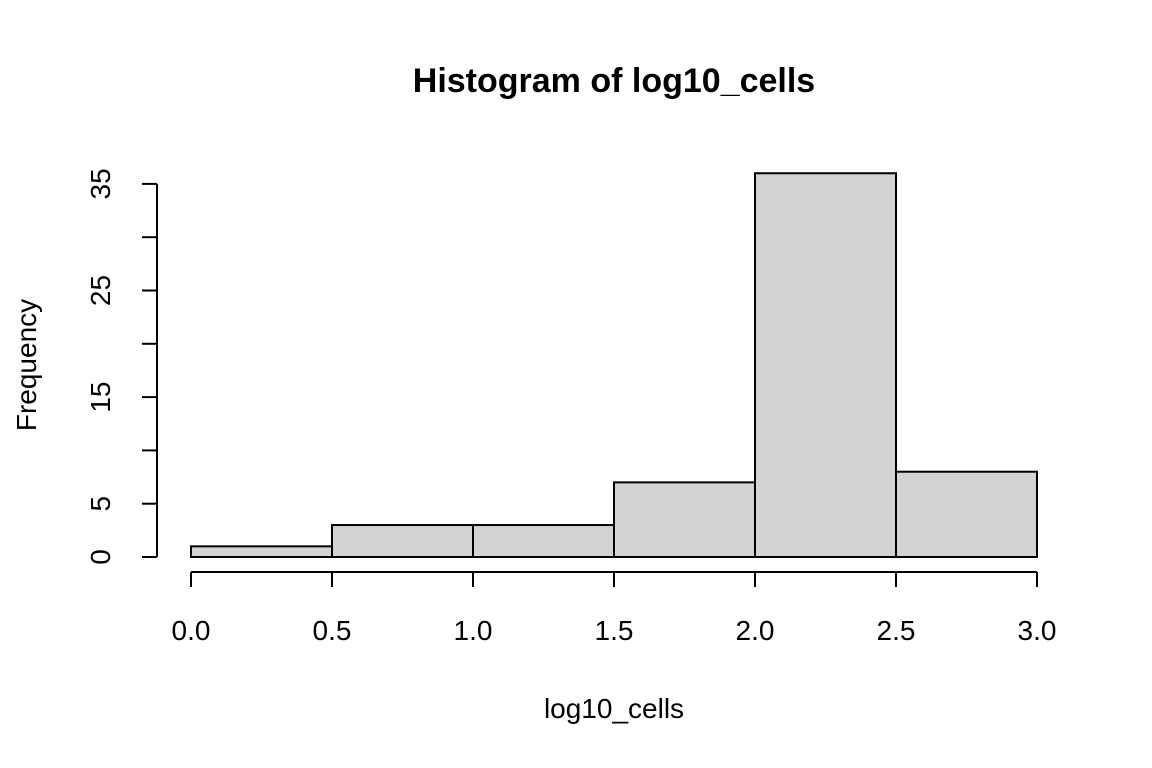  I want to click on x-tick-label: 1.0, so click(473, 630).